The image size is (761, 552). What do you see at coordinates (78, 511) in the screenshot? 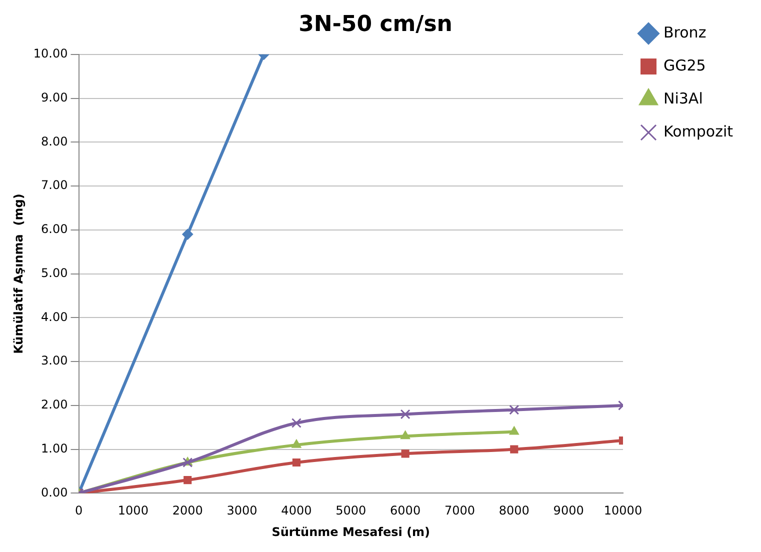
I see `x-tick-label: 0` at bounding box center [78, 511].